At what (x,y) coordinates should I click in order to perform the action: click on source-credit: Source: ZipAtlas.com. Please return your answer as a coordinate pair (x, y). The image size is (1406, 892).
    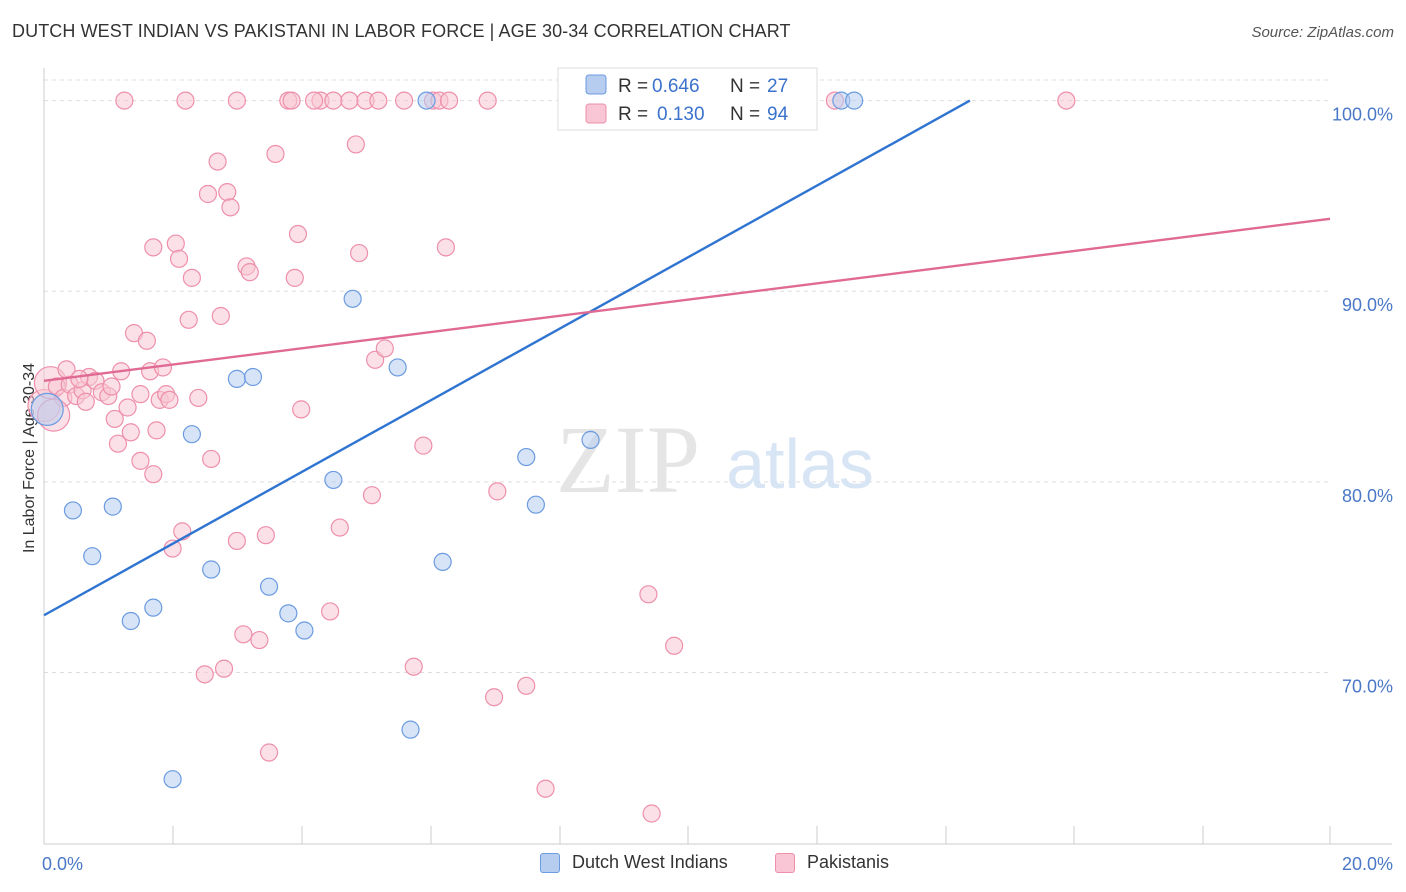
    Looking at the image, I should click on (1322, 32).